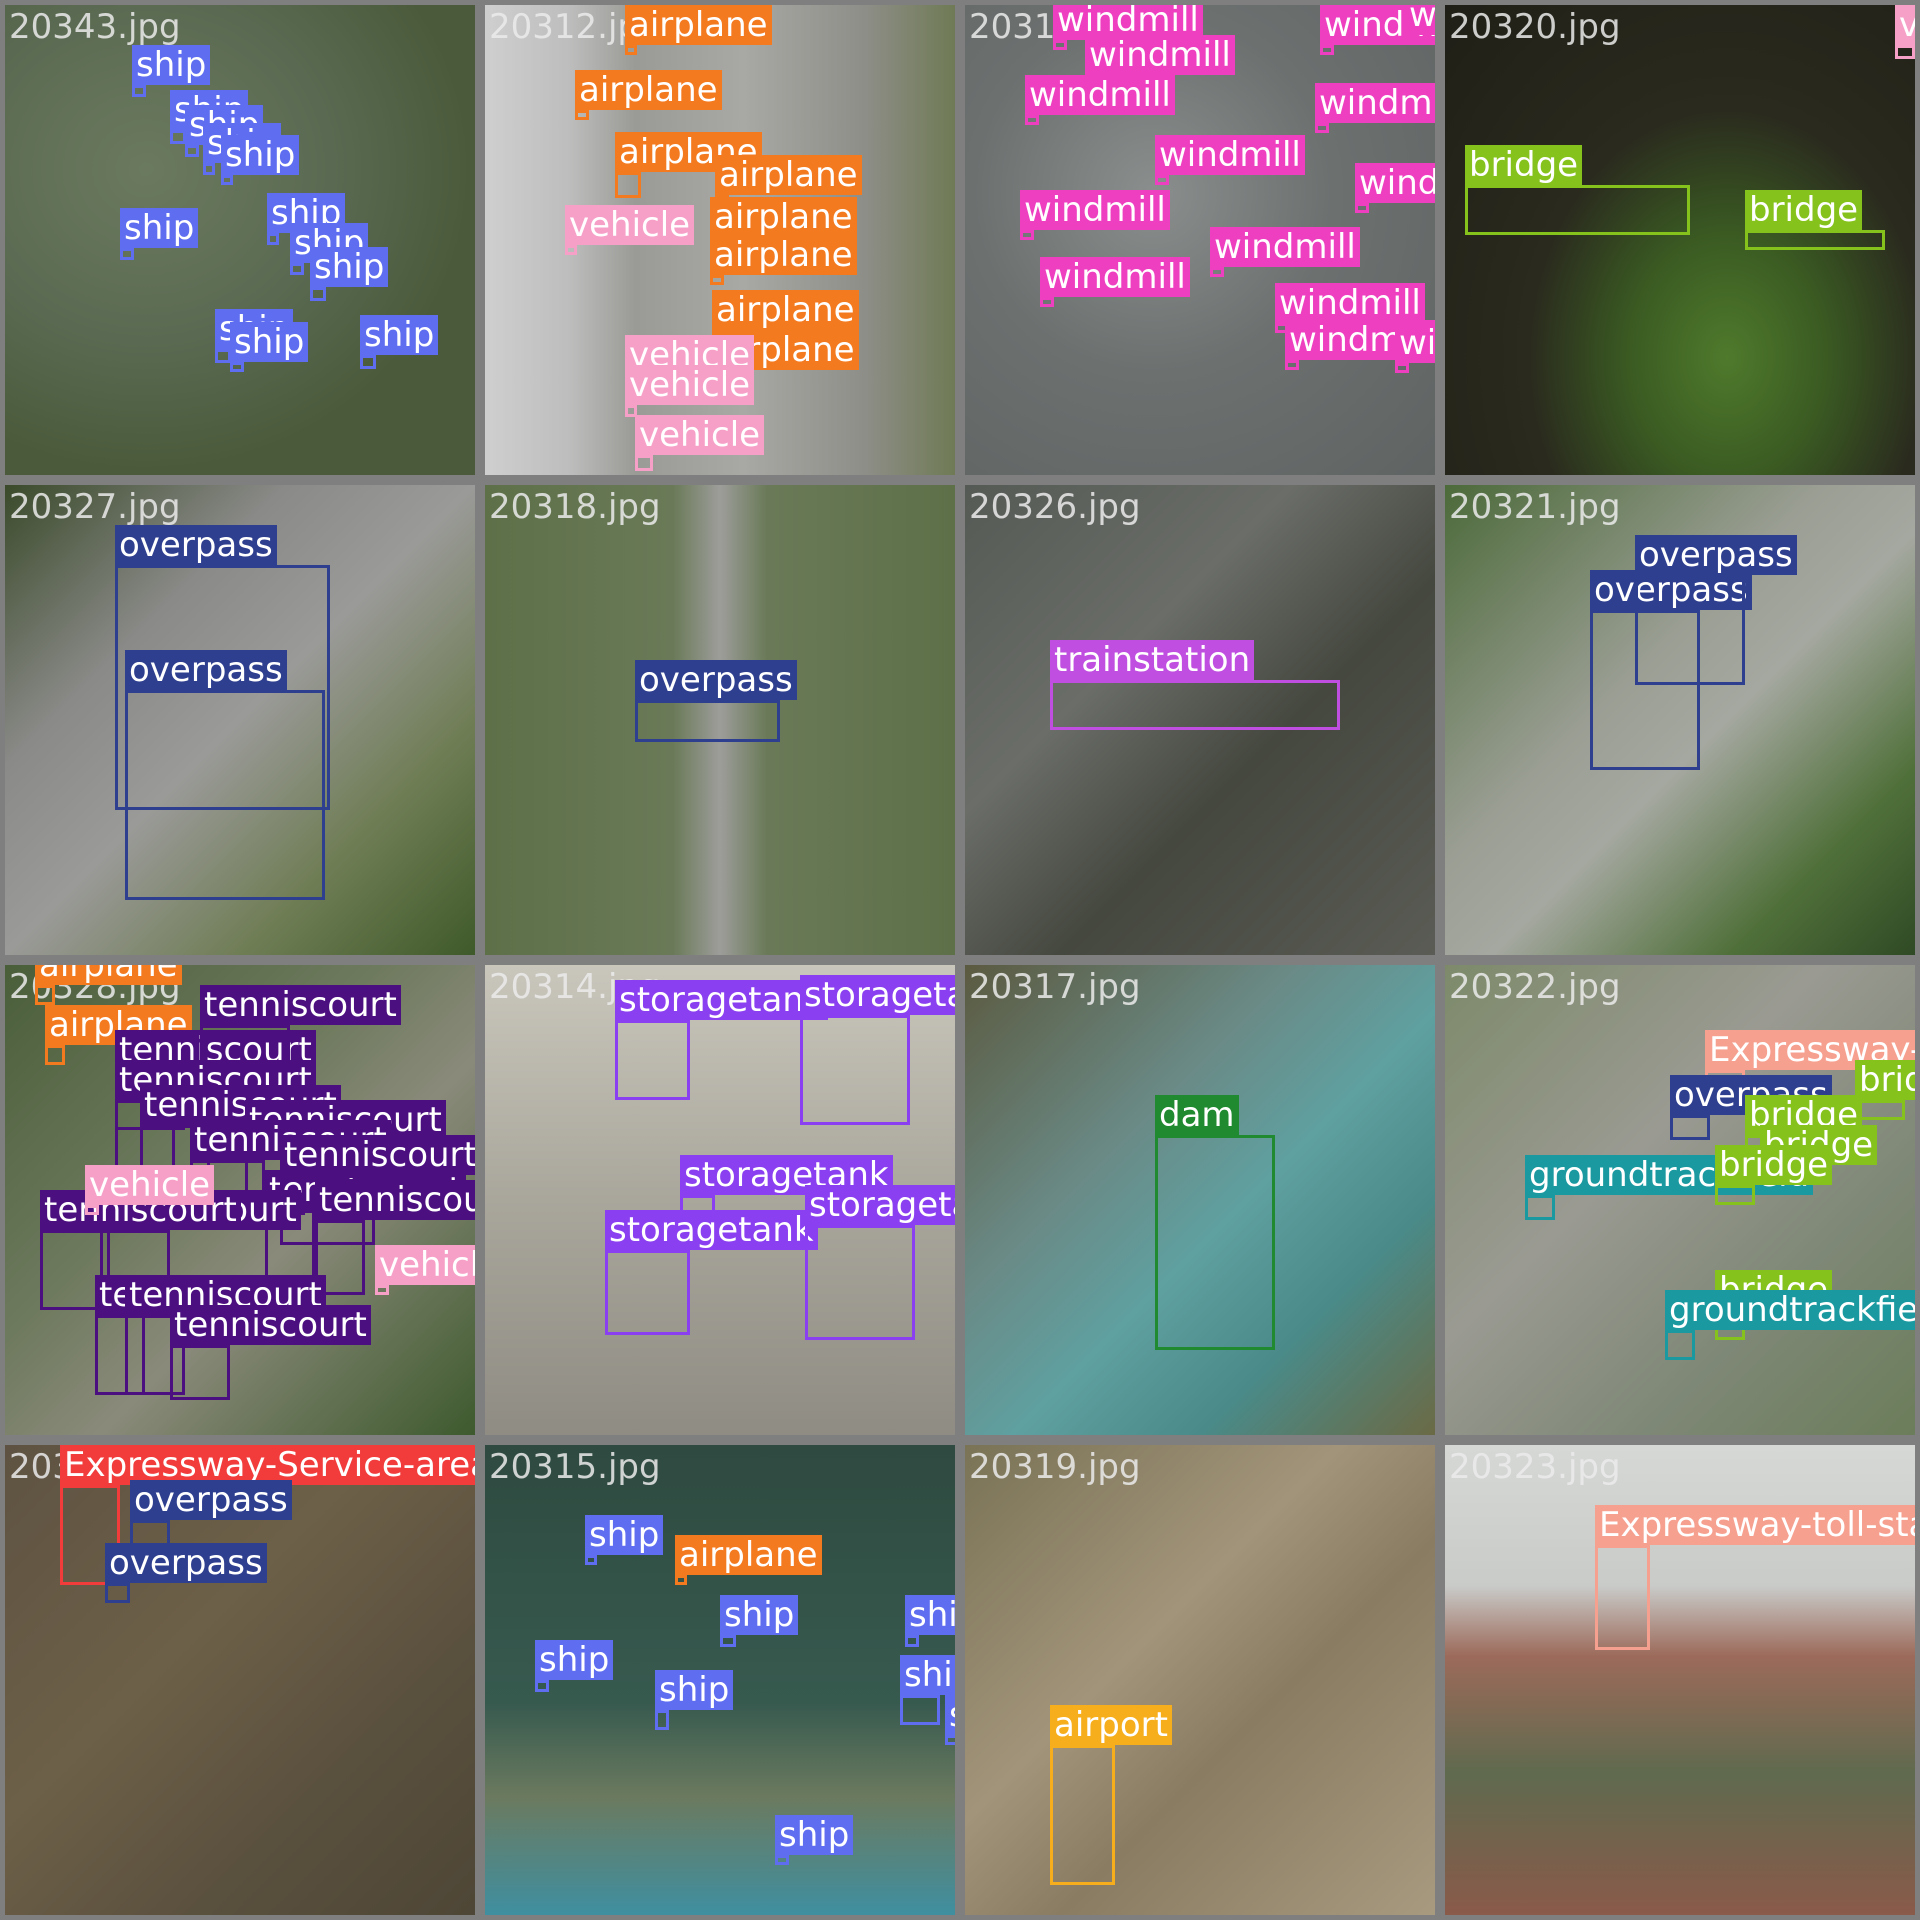  What do you see at coordinates (1197, 1115) in the screenshot?
I see `dam-label: dam` at bounding box center [1197, 1115].